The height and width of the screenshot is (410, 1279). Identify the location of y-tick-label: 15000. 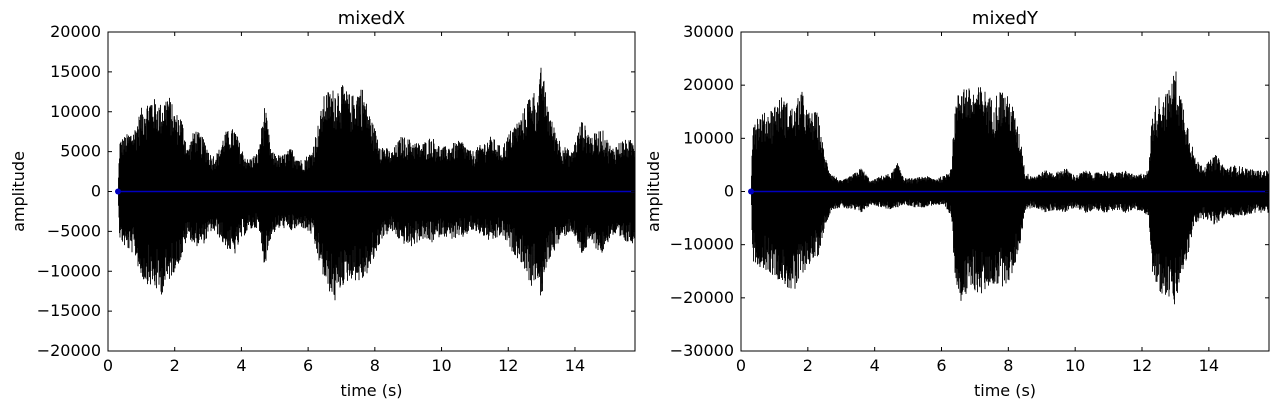
(75, 71).